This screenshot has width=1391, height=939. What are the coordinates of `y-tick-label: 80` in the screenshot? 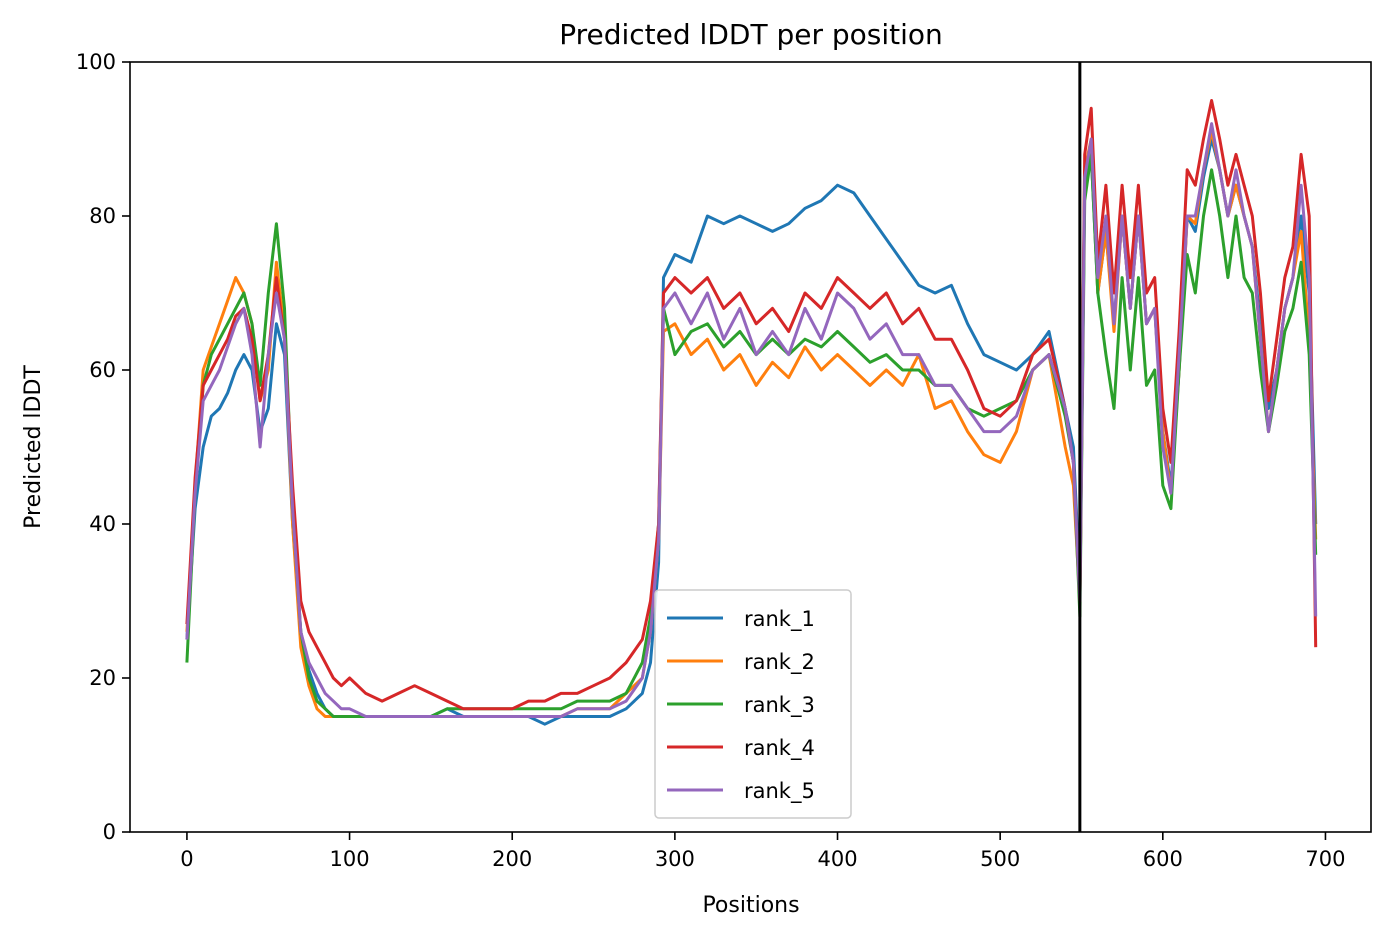 It's located at (102, 216).